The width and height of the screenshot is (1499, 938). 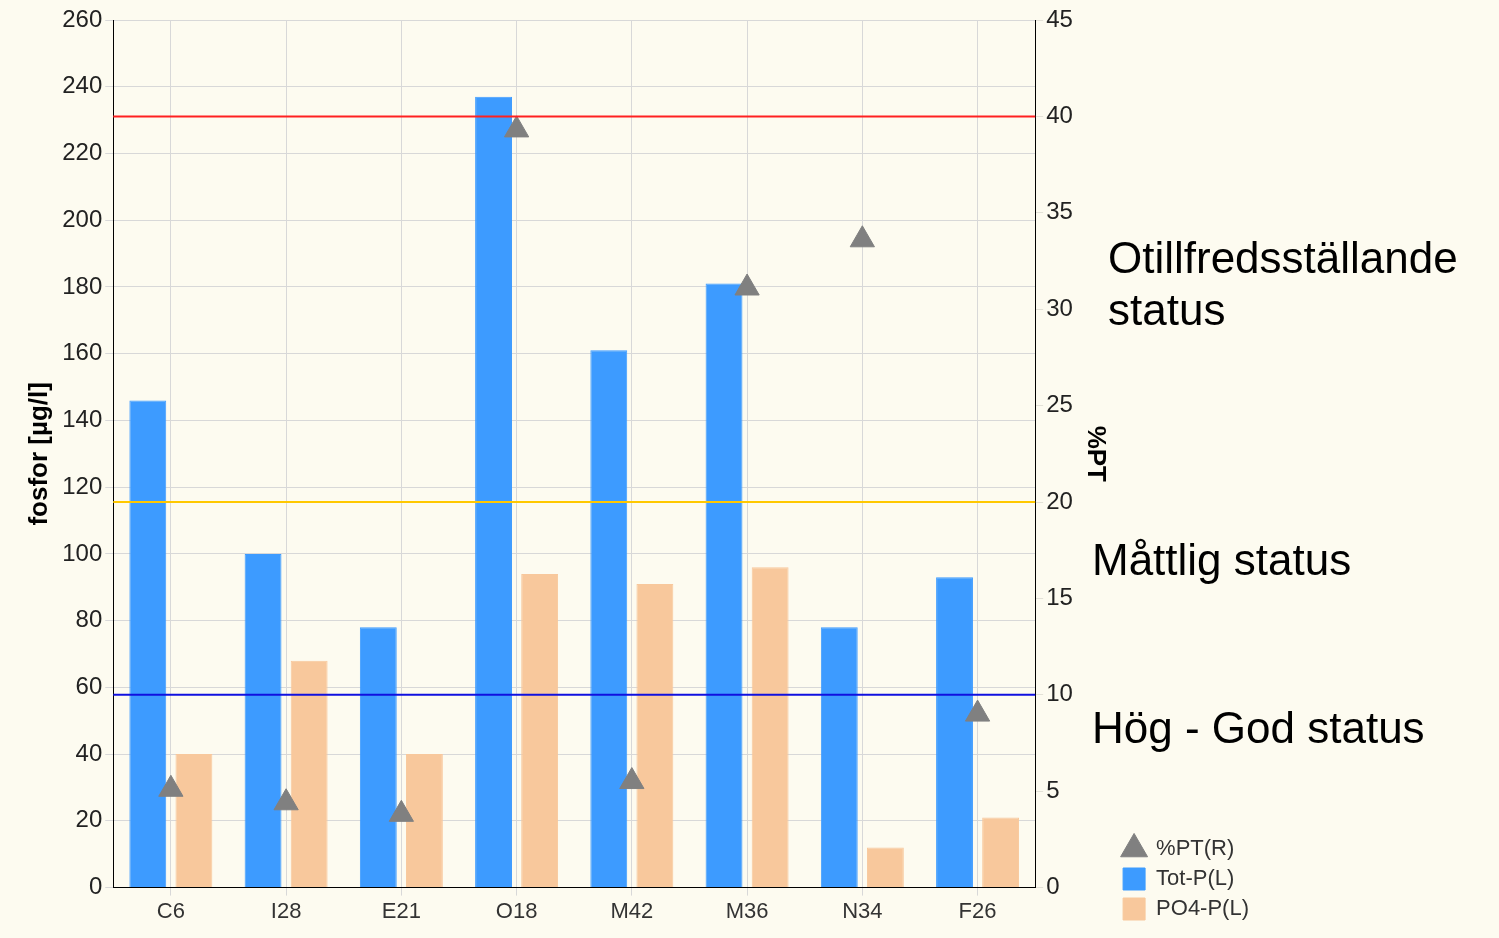 I want to click on y-tick-label: 140, so click(x=82, y=419).